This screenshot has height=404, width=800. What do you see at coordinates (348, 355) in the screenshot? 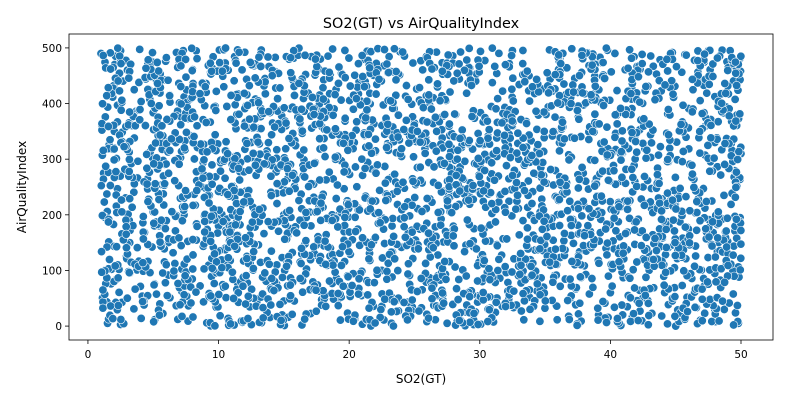
I see `x-tick-label: 20` at bounding box center [348, 355].